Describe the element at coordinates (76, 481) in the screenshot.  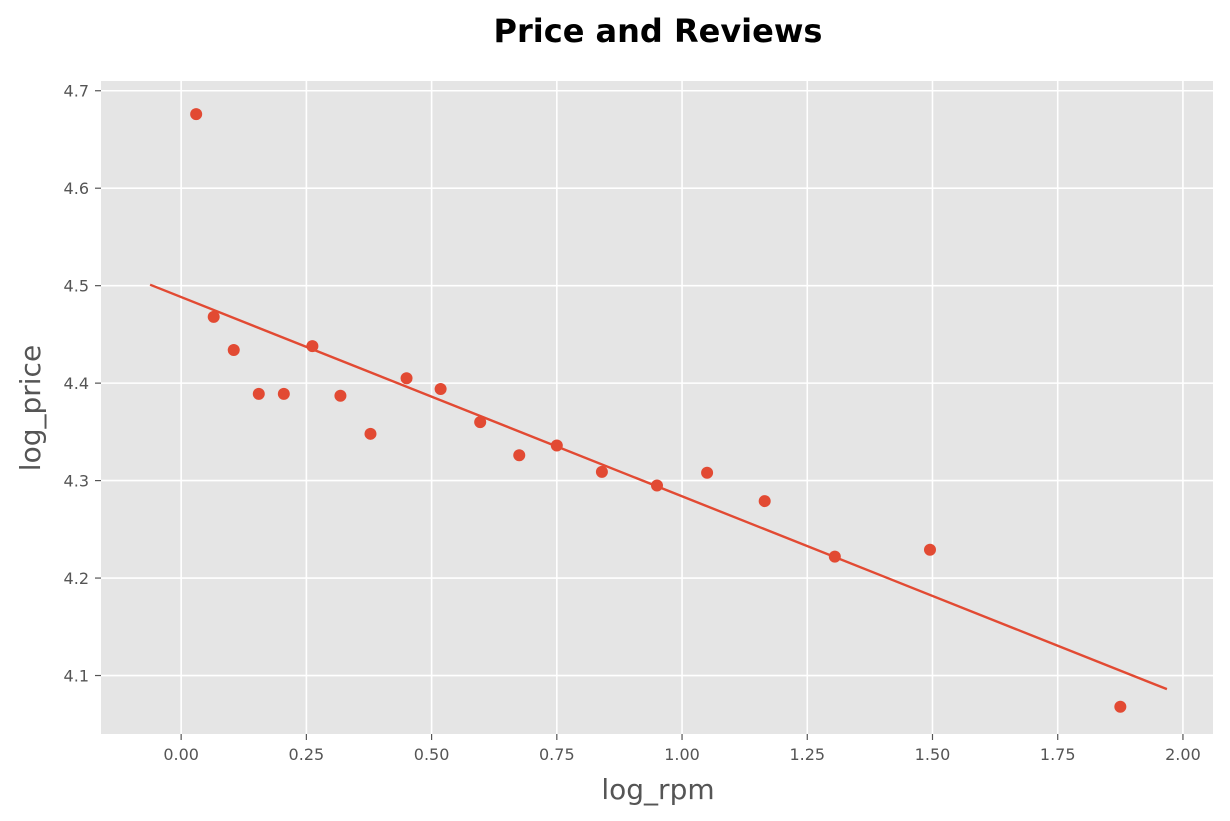
I see `y-tick-label: 4.3` at that location.